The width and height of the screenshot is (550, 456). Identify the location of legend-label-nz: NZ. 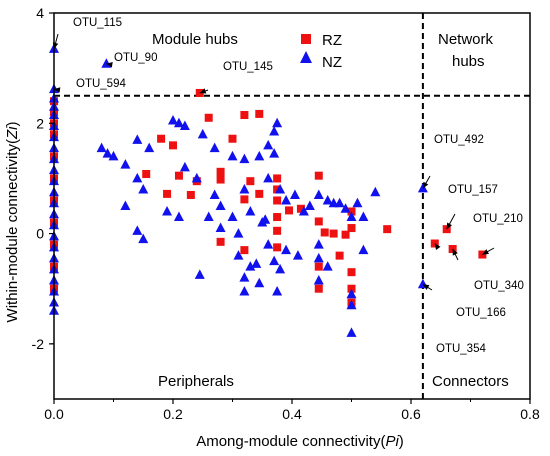
(332, 62).